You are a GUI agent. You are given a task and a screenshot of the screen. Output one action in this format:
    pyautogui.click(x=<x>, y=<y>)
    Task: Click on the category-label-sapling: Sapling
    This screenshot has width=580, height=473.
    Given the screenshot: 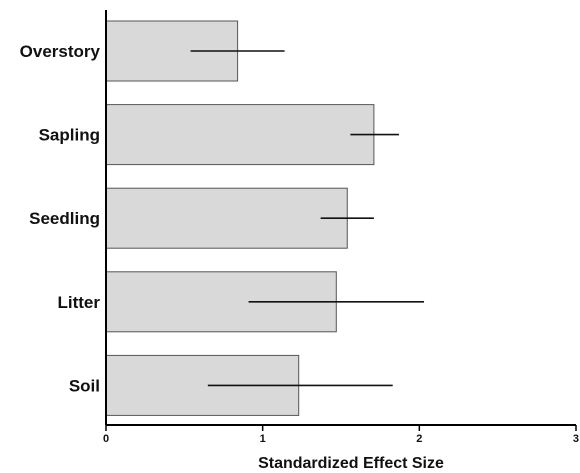 What is the action you would take?
    pyautogui.click(x=69, y=135)
    